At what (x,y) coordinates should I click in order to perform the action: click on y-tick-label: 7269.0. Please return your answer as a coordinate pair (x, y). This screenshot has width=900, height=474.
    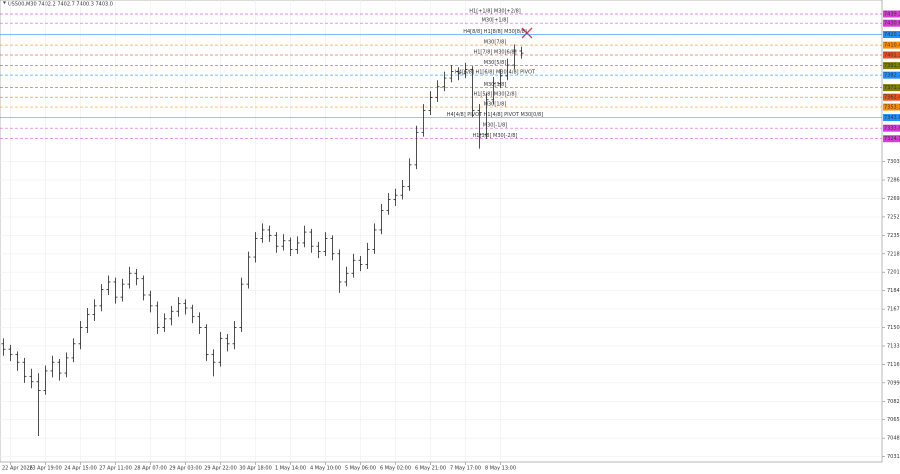
    Looking at the image, I should click on (893, 199).